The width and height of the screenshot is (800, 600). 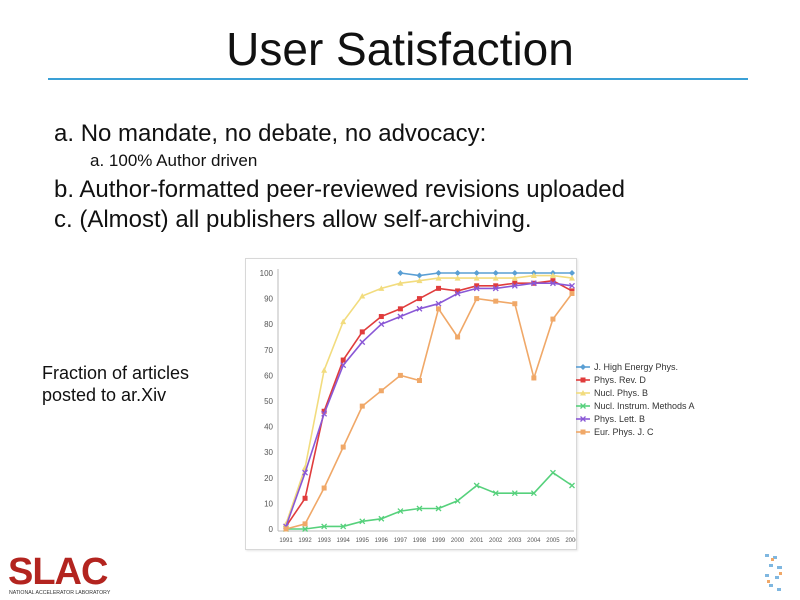 I want to click on chart-caption: Fraction of articles posted to ar.Xiv, so click(x=115, y=384).